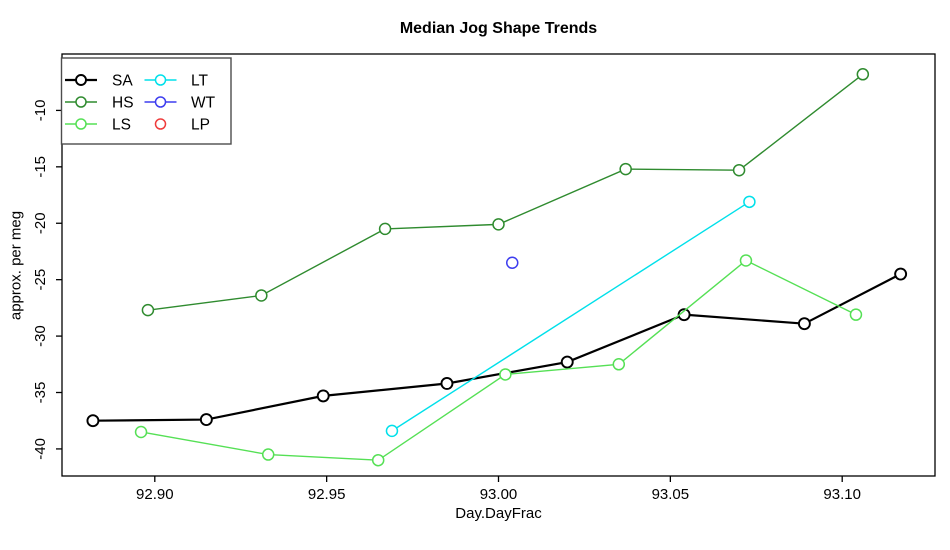 Image resolution: width=950 pixels, height=550 pixels. I want to click on legend: SA HS LS LT WT LP, so click(146, 101).